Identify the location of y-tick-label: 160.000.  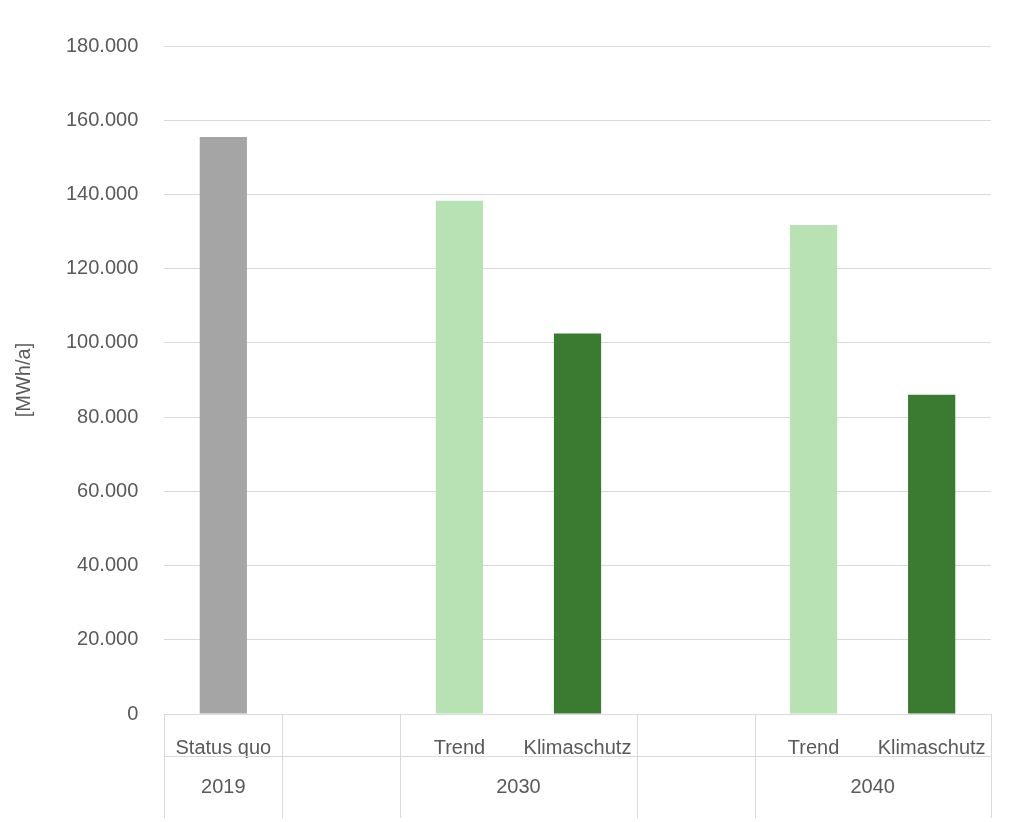
(102, 118).